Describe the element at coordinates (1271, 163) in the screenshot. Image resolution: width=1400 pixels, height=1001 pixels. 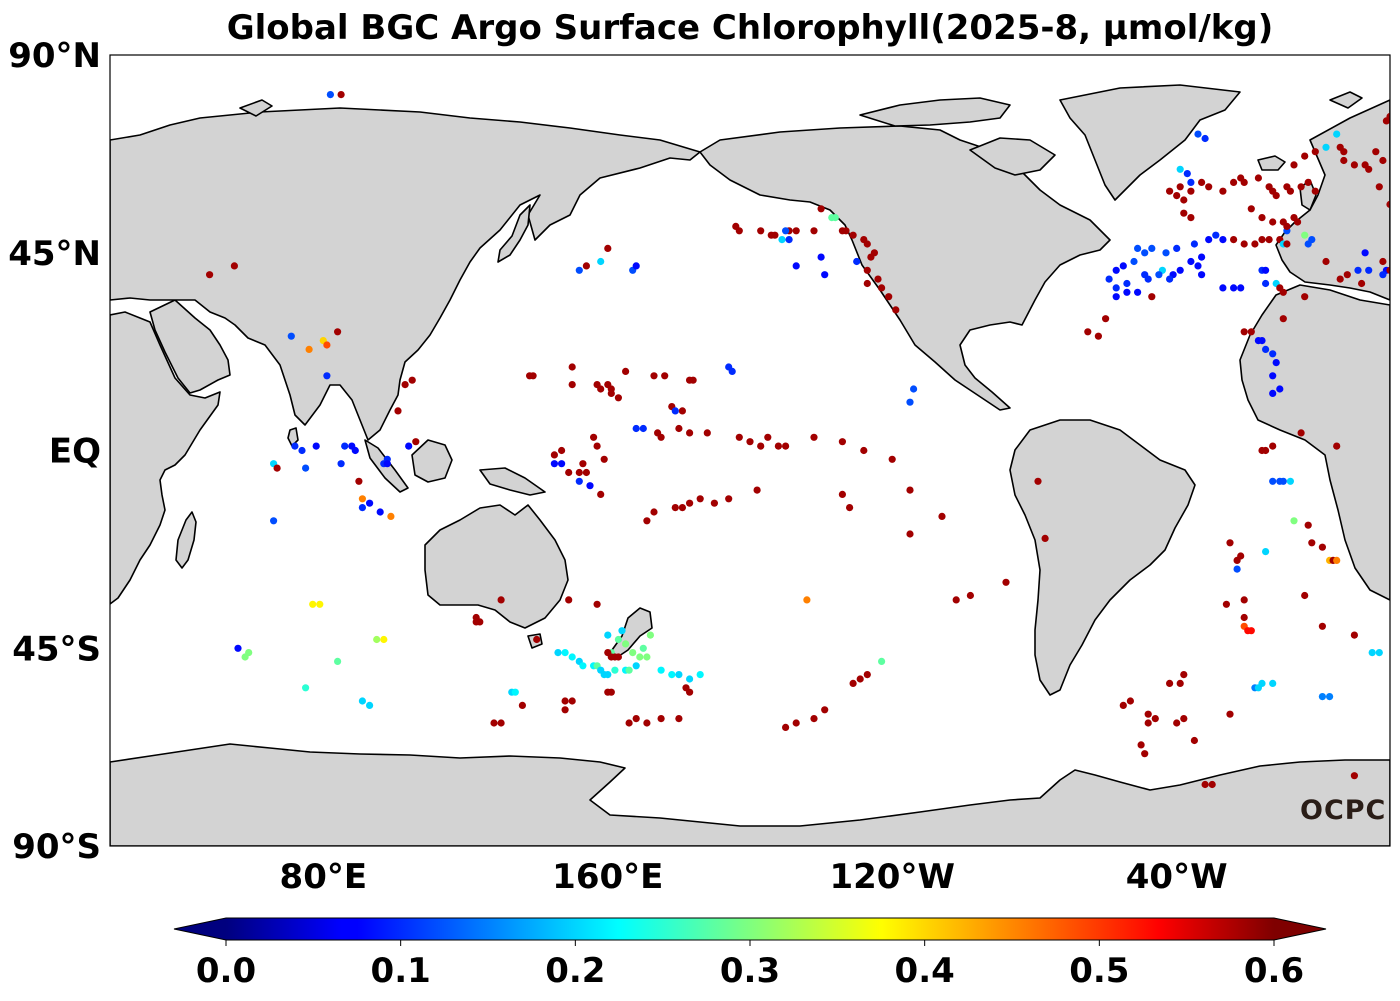
I see `landmass-iceland` at that location.